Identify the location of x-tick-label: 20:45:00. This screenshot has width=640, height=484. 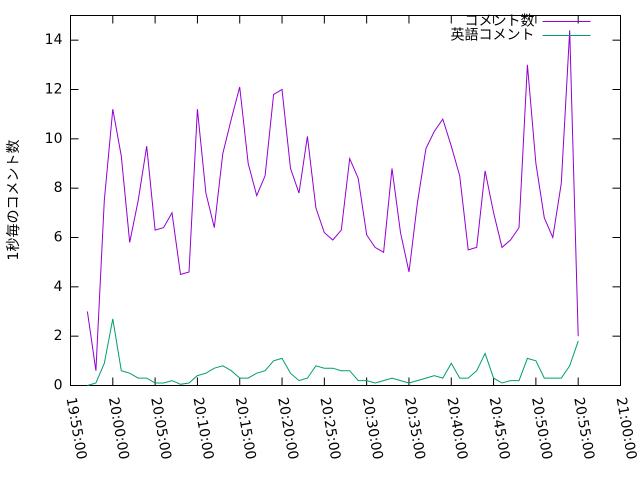
(499, 428).